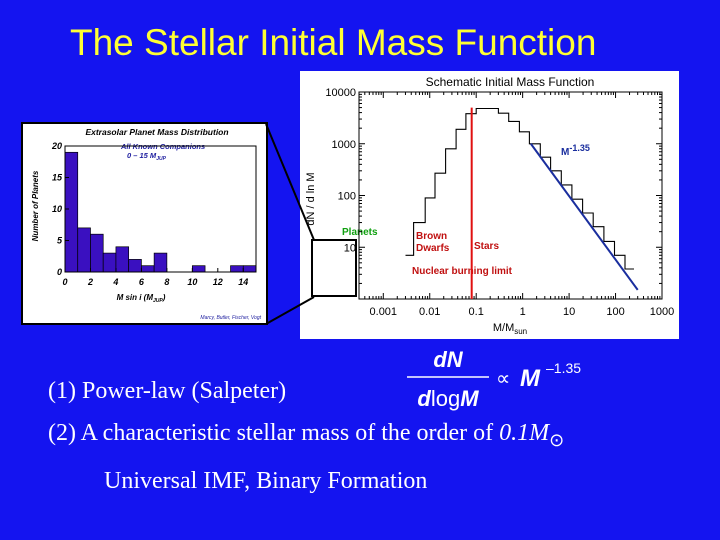 The width and height of the screenshot is (720, 540). Describe the element at coordinates (494, 379) in the screenshot. I see `salpeter-formula-svg: dN dlogM ∝ M –1.35` at that location.